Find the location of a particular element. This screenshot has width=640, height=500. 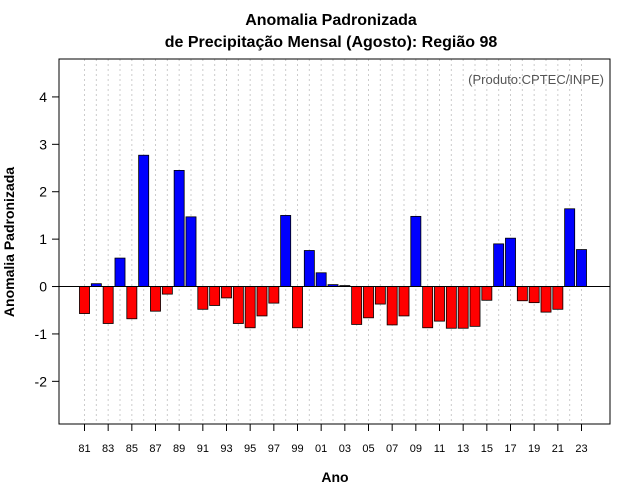

x-tick-label: 89 is located at coordinates (179, 449).